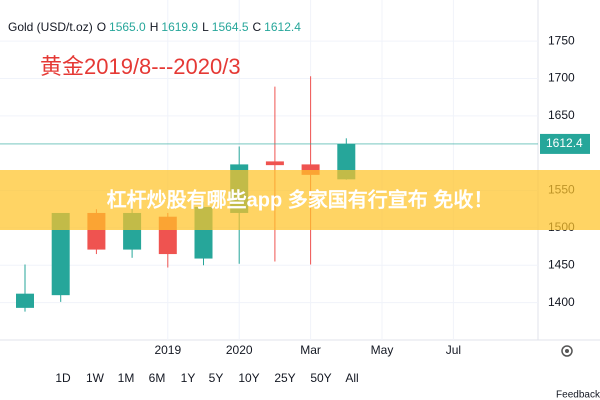 The image size is (600, 400). I want to click on range-button: 1W, so click(95, 378).